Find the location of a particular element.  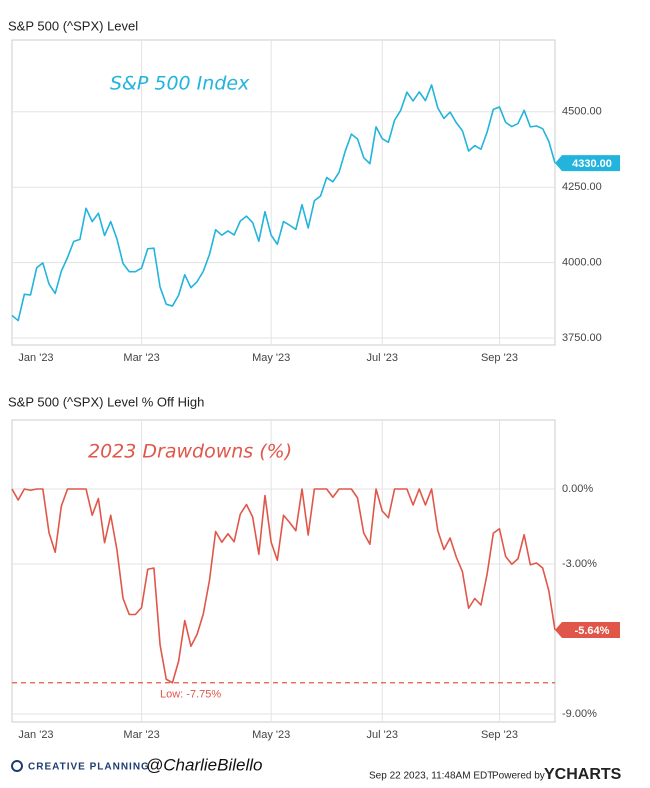

chart-title: S&P 500 (^SPX) Level is located at coordinates (73, 25).